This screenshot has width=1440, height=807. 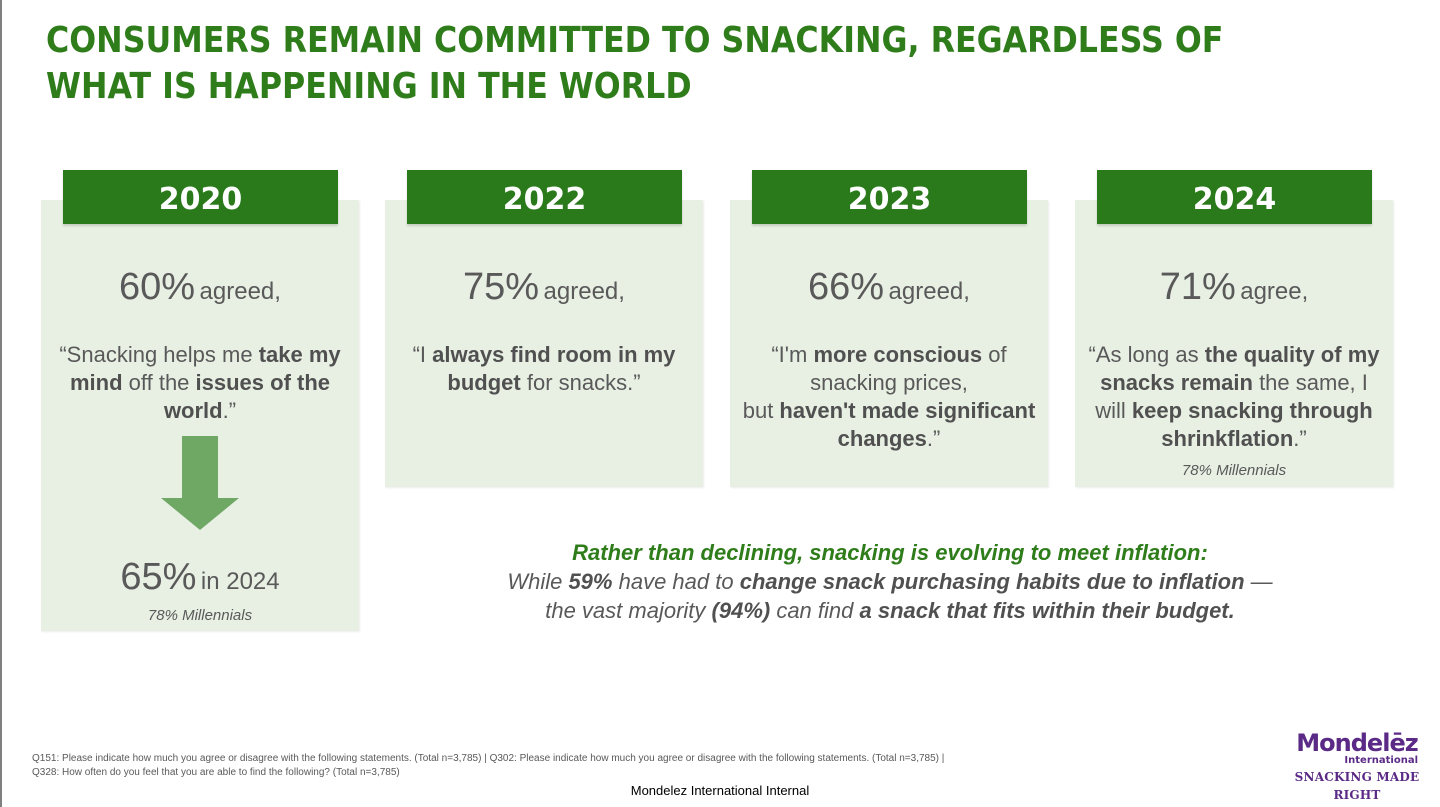 What do you see at coordinates (1, 403) in the screenshot?
I see `slide-left-border` at bounding box center [1, 403].